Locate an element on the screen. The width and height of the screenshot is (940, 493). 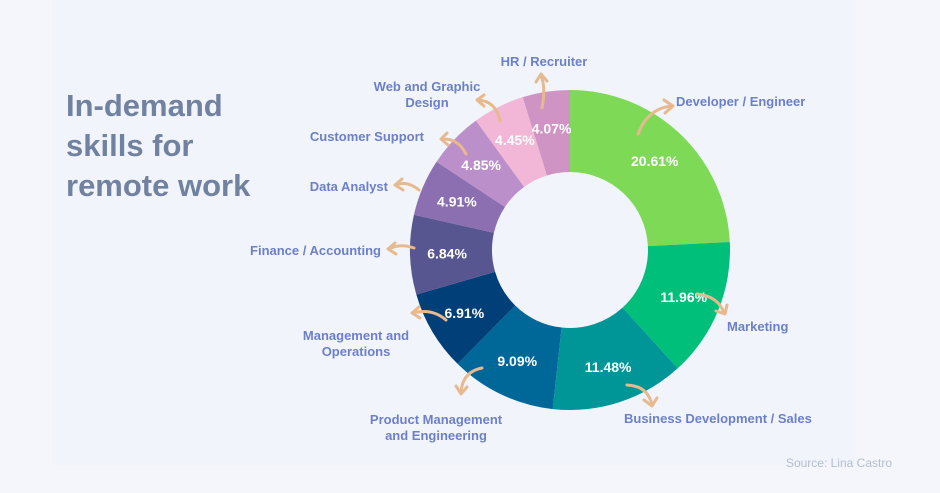
arrow-product-management-and-engineering is located at coordinates (469, 381).